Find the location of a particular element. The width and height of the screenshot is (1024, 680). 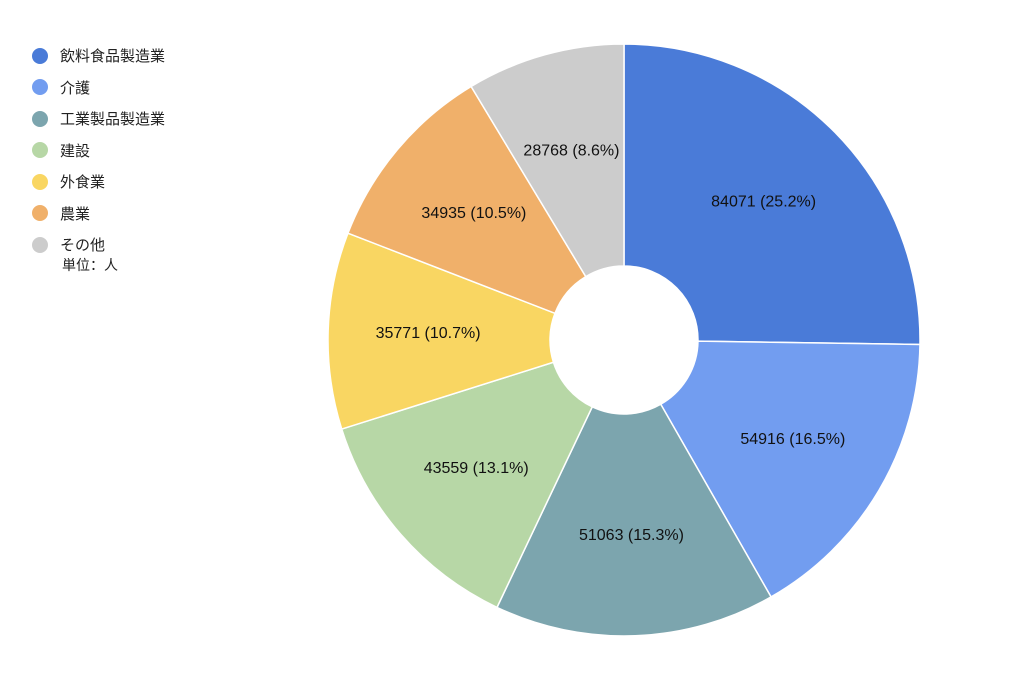

legend-label-2: 工業製品製造業 is located at coordinates (113, 119).